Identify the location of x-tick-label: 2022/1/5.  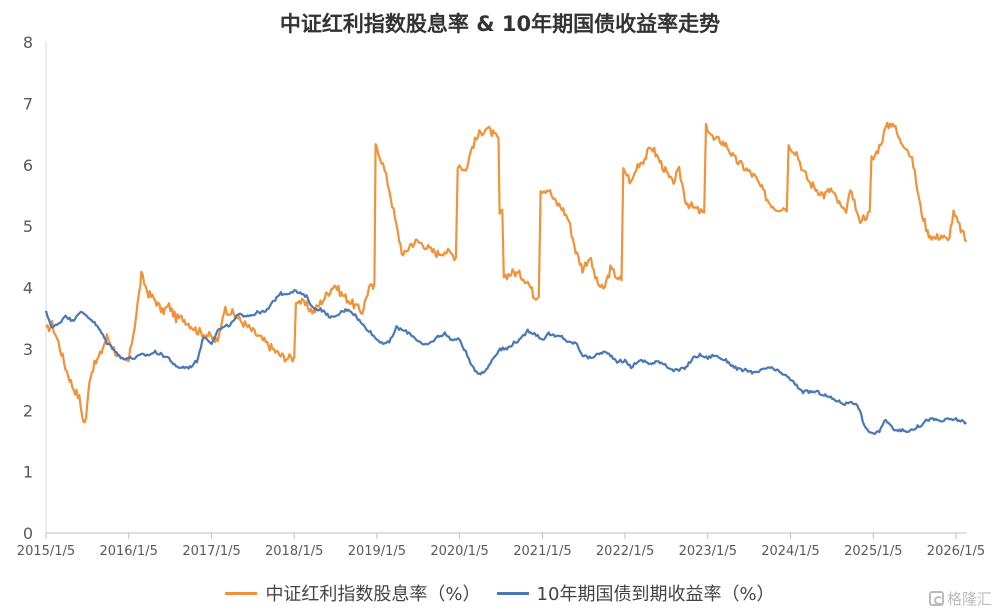
(625, 551).